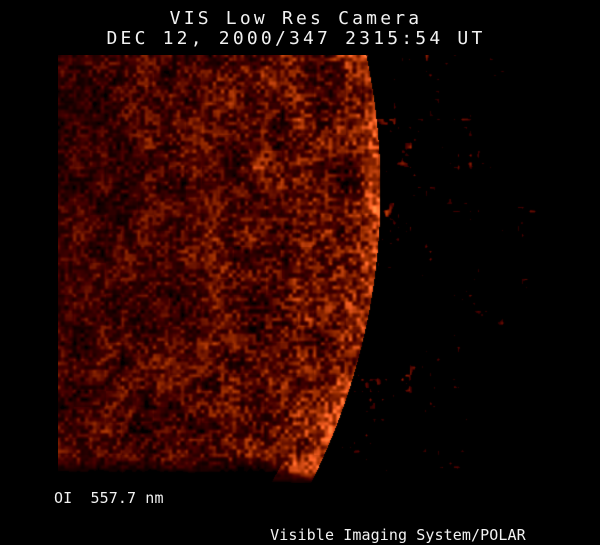 The image size is (600, 545). I want to click on credit-line-1: Visible Imaging System/POLAR, so click(398, 535).